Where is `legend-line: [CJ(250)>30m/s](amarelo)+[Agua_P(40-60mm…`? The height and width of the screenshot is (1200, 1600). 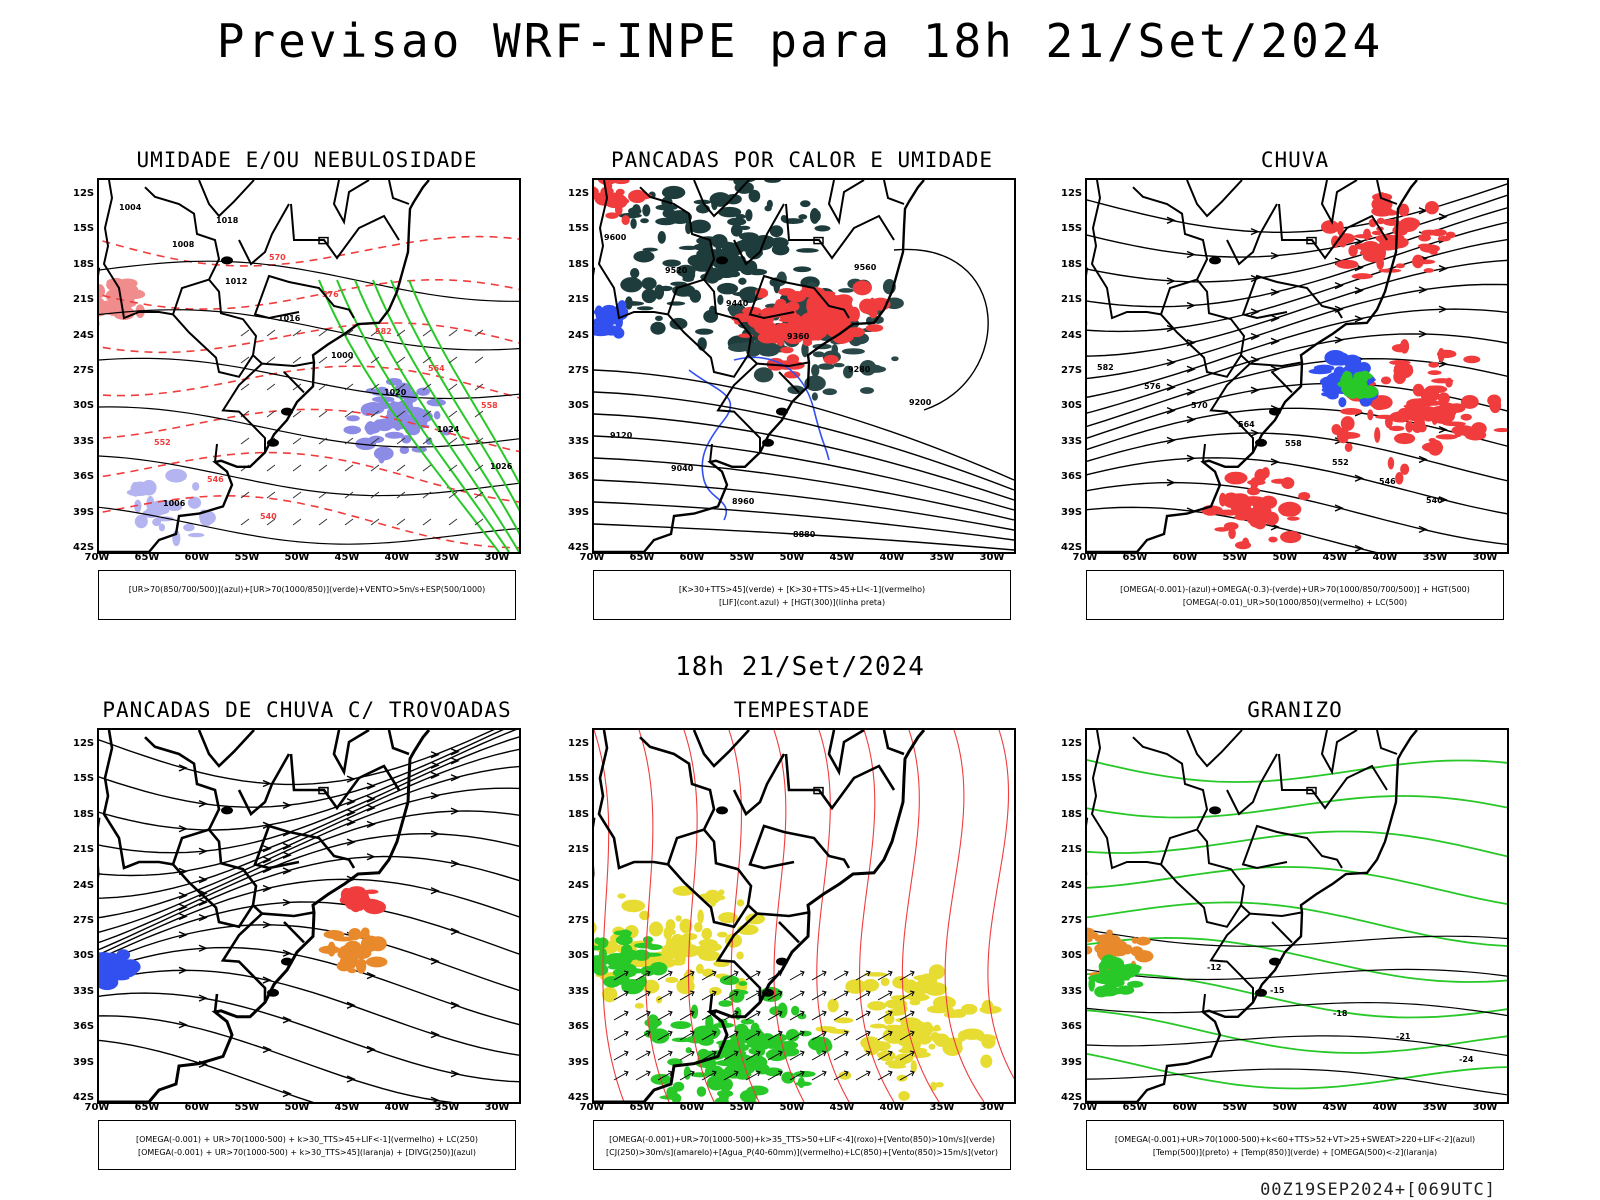
legend-line: [CJ(250)>30m/s](amarelo)+[Agua_P(40-60mm… is located at coordinates (802, 1152).